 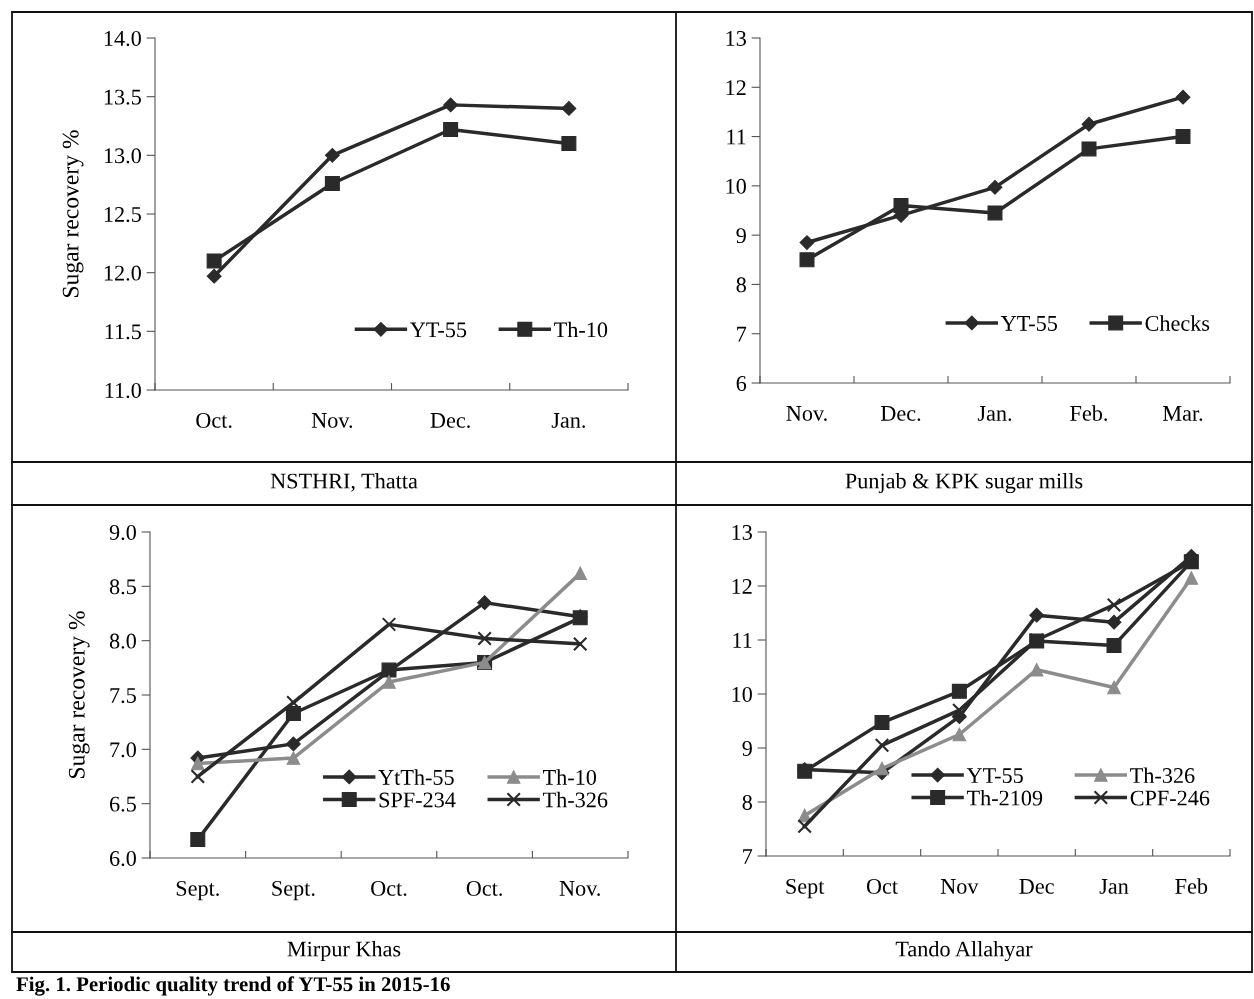 I want to click on y-tick-label: 11.0, so click(x=123, y=390).